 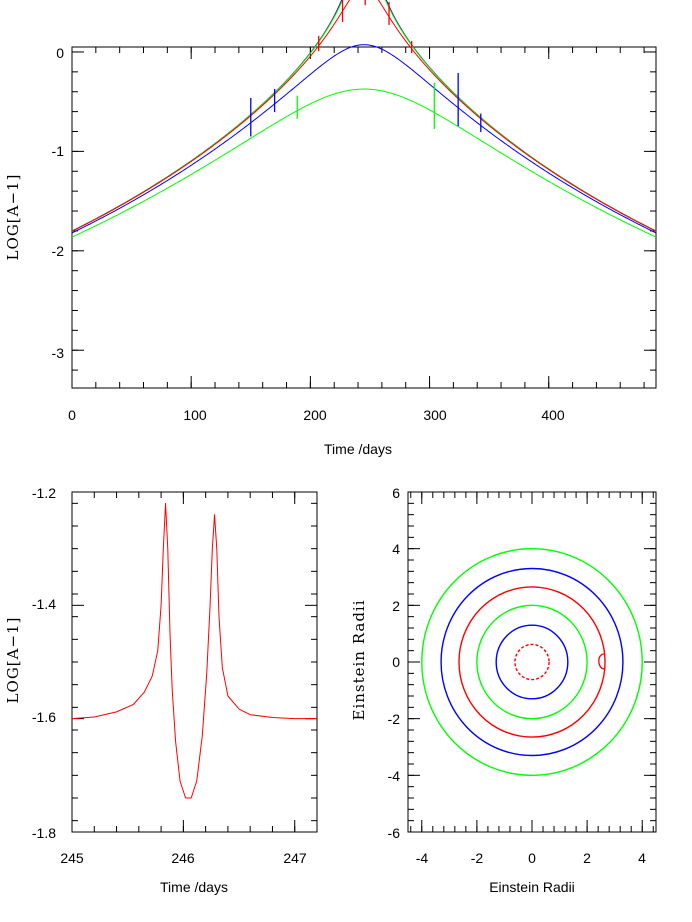 What do you see at coordinates (44, 604) in the screenshot?
I see `y-tick-label: -1.4` at bounding box center [44, 604].